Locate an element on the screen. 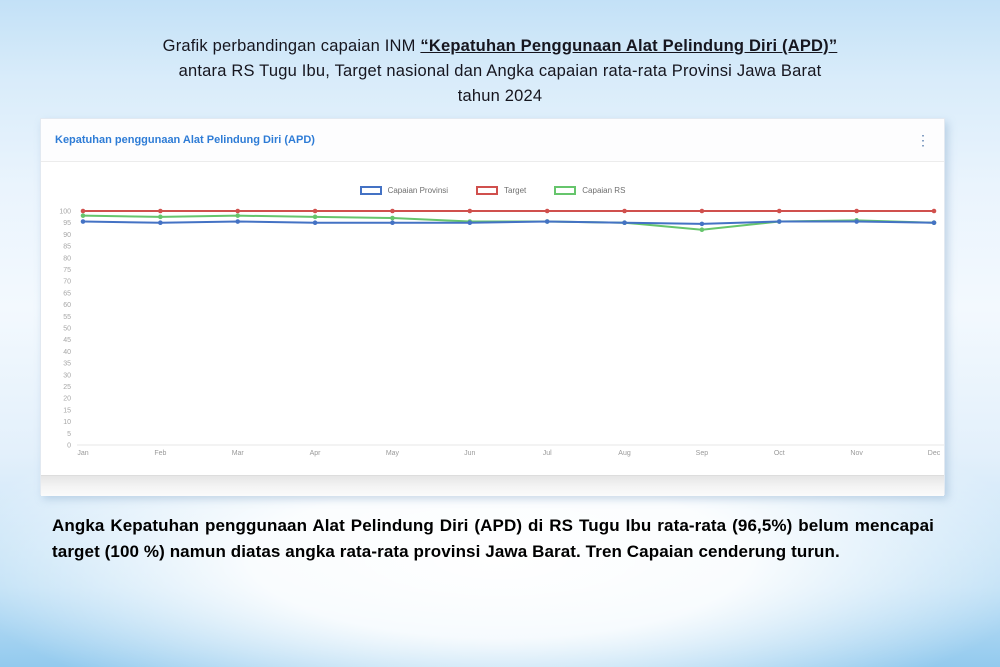 The height and width of the screenshot is (667, 1000). x-axis-tick: Sep is located at coordinates (702, 453).